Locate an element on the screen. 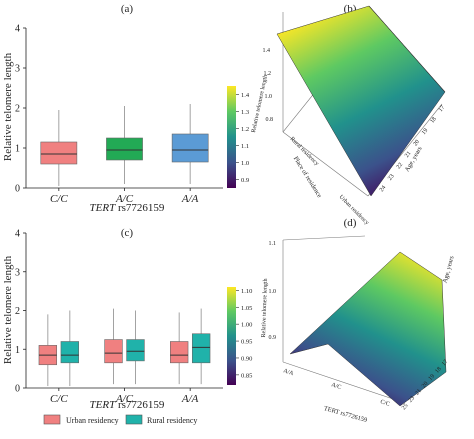 The image size is (474, 439). panel-d-ztick: 1.1 is located at coordinates (273, 244).